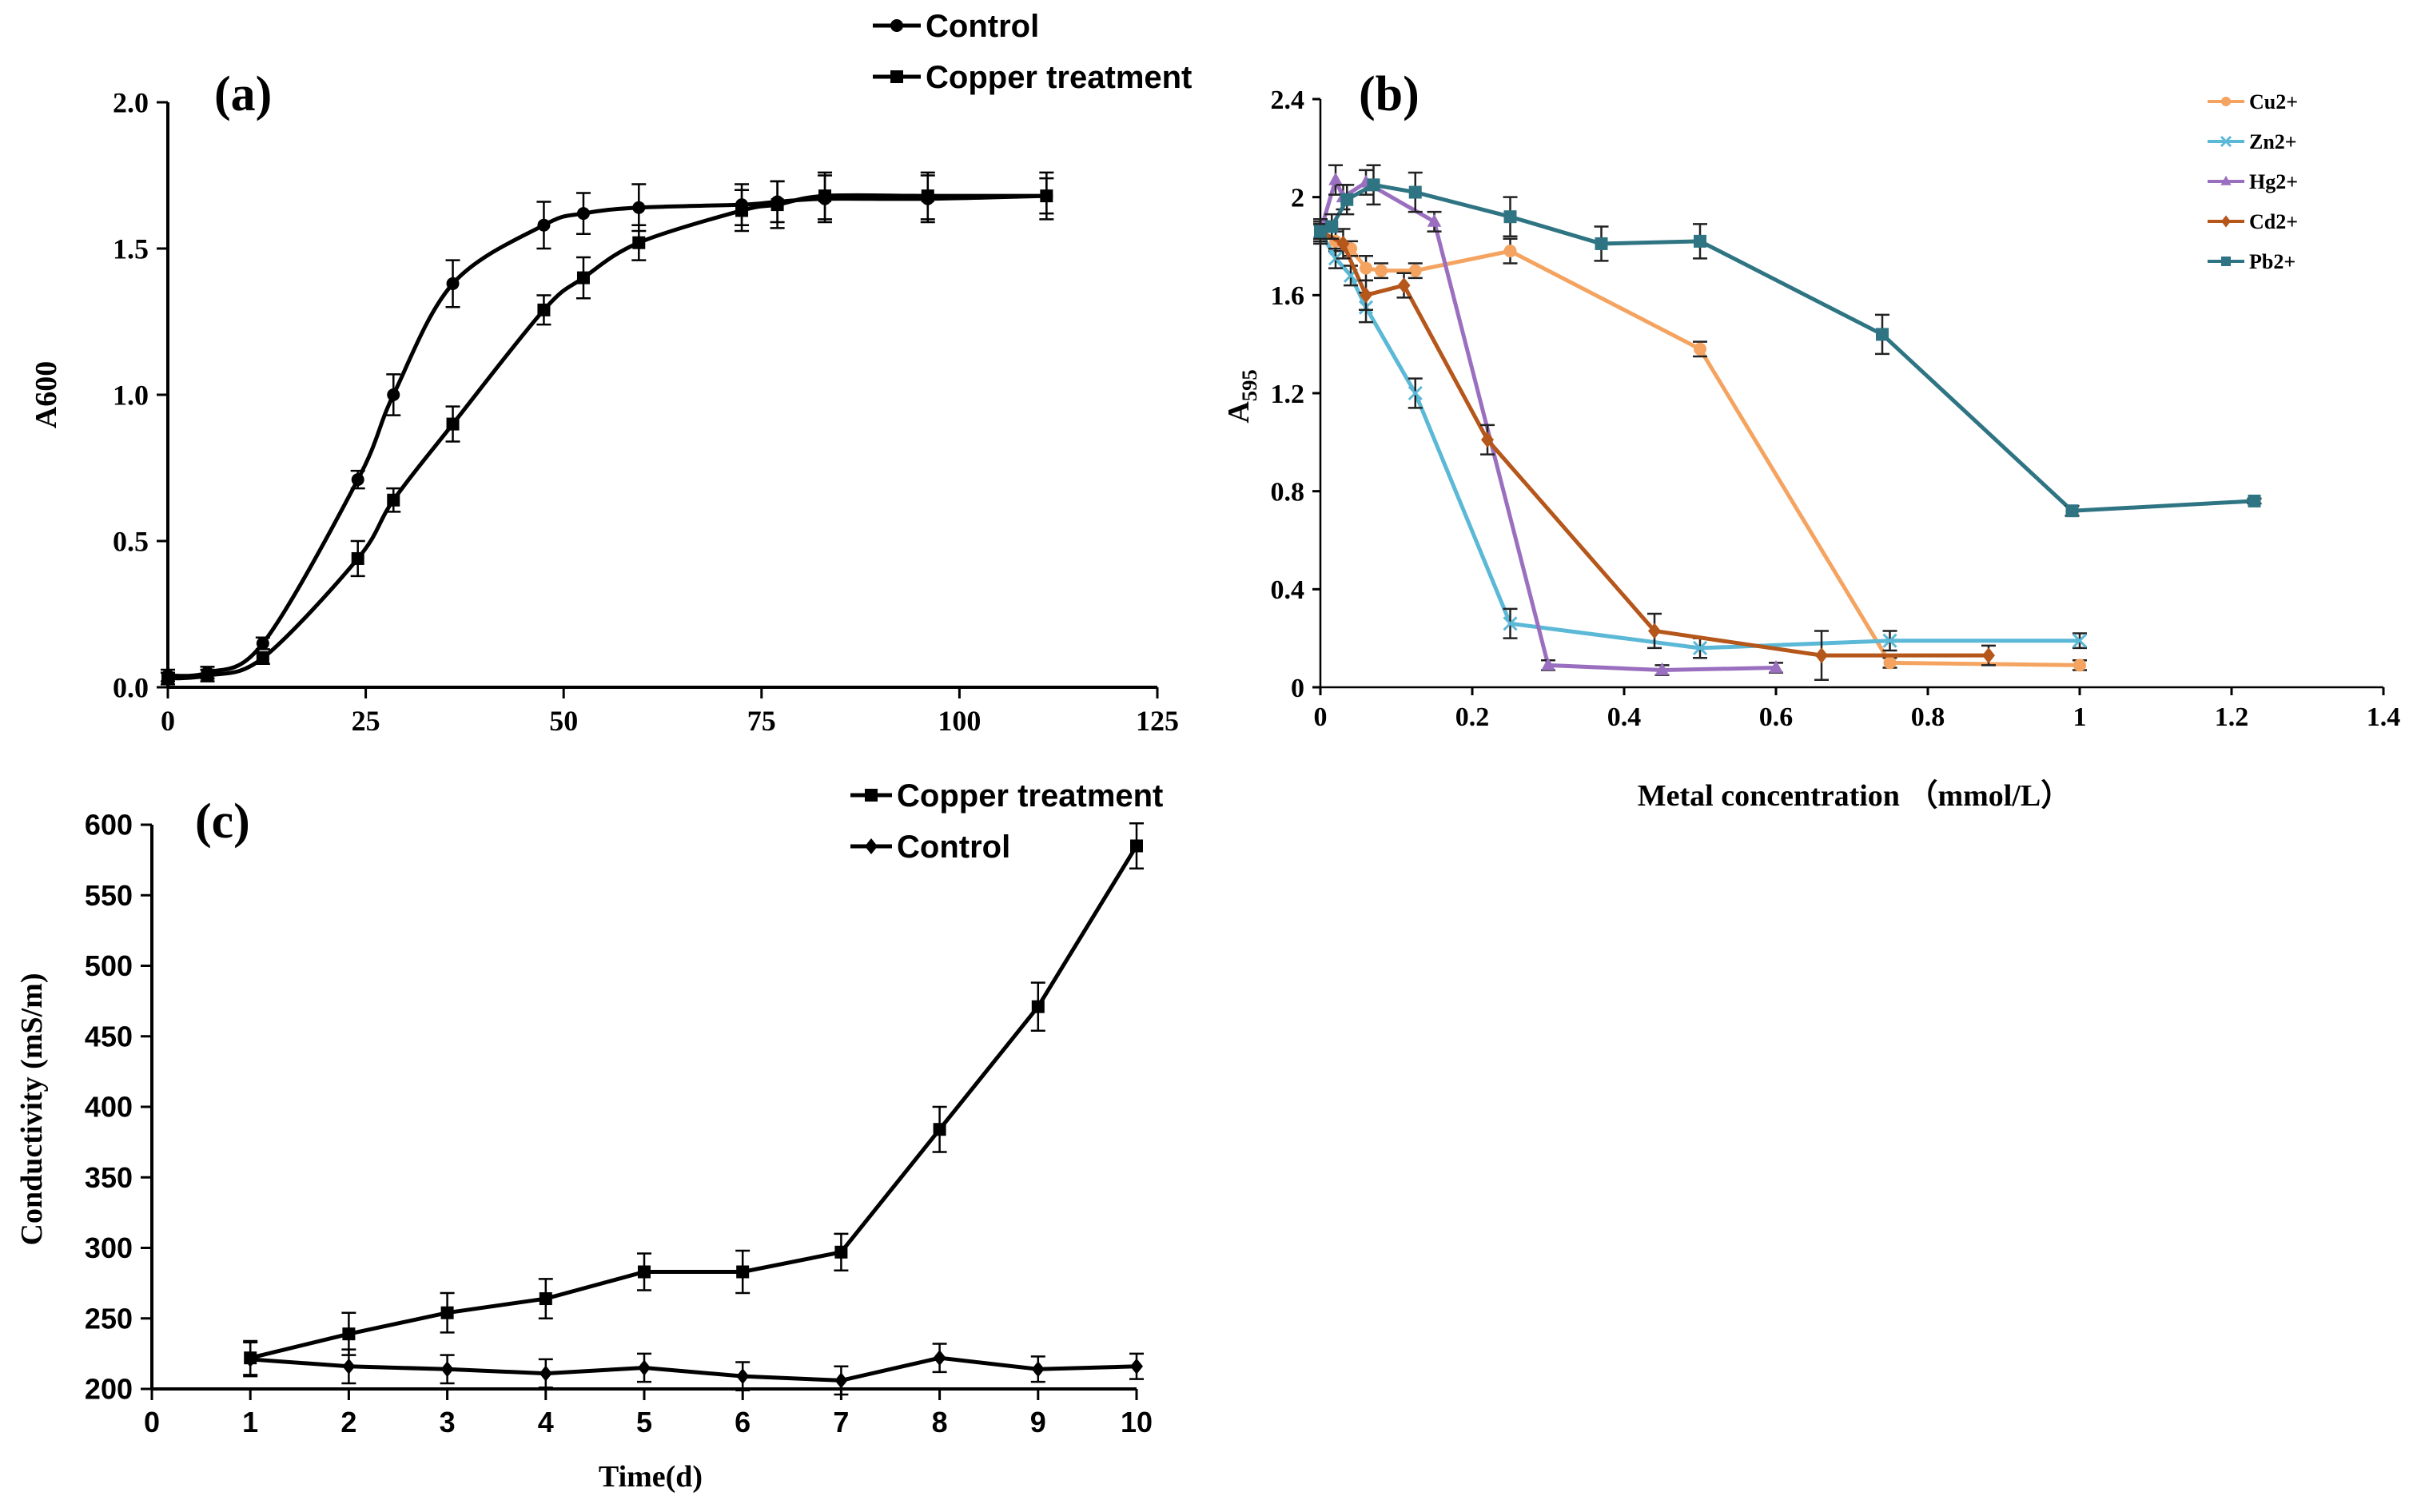  What do you see at coordinates (1624, 717) in the screenshot?
I see `x-tick-label: 0.4` at bounding box center [1624, 717].